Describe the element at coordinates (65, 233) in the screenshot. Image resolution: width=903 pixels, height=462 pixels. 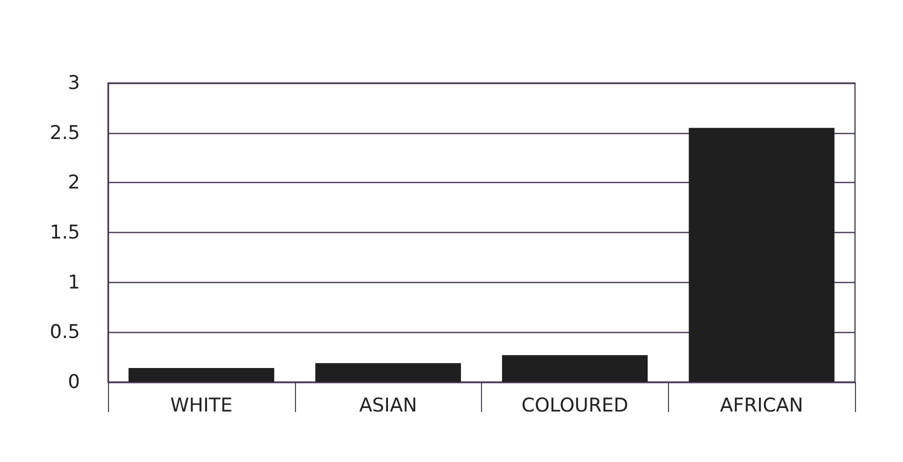
I see `y-tick-label: 1.5` at that location.